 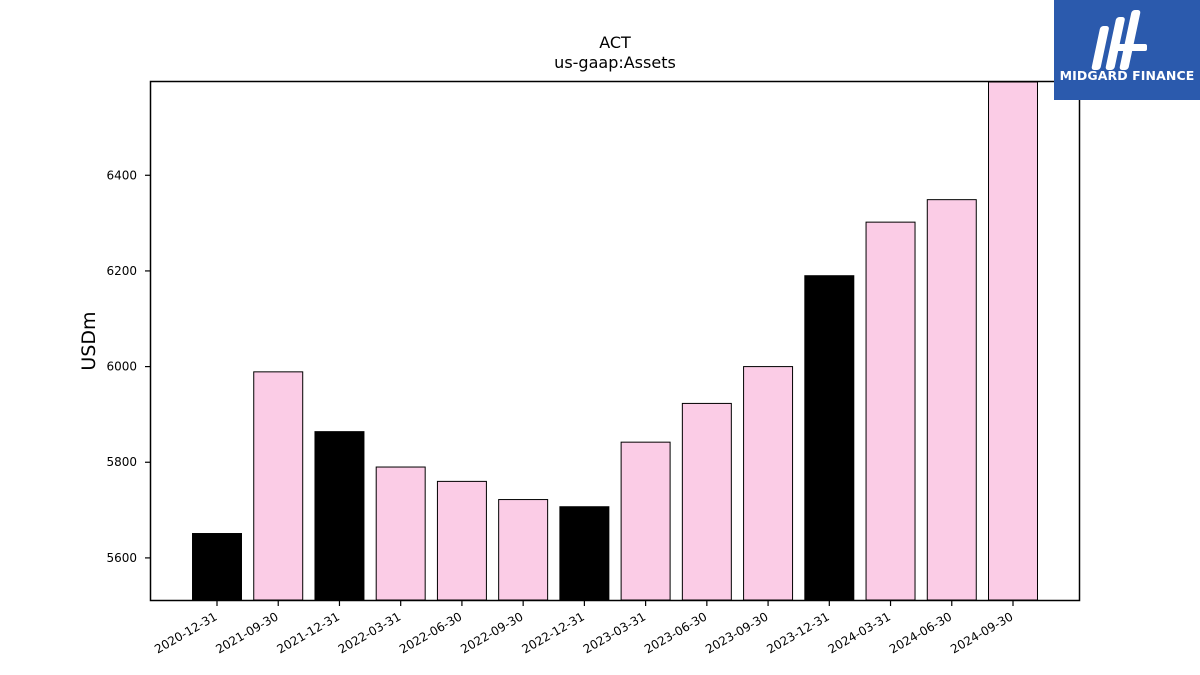 What do you see at coordinates (89, 340) in the screenshot?
I see `y-axis-label: USDm` at bounding box center [89, 340].